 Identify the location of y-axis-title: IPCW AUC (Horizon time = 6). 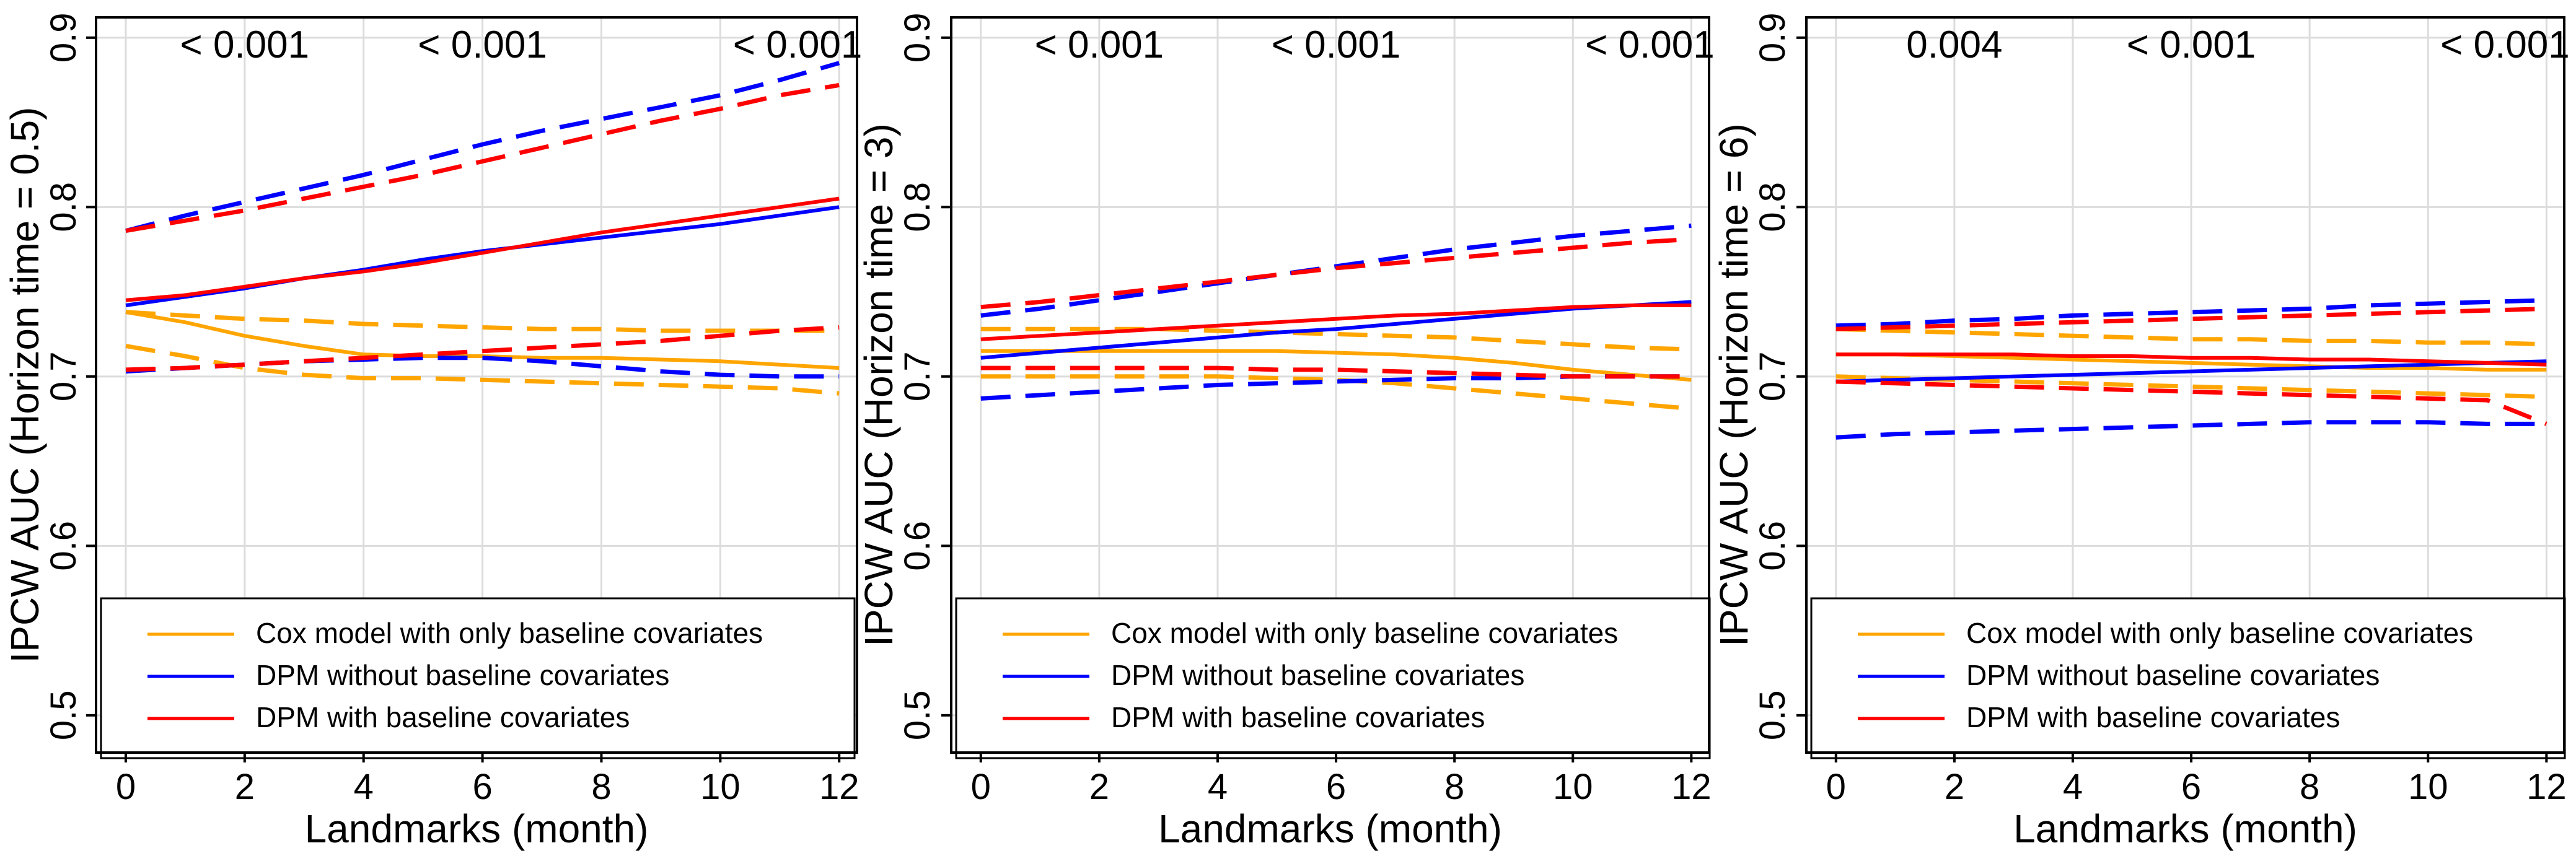
(1734, 385).